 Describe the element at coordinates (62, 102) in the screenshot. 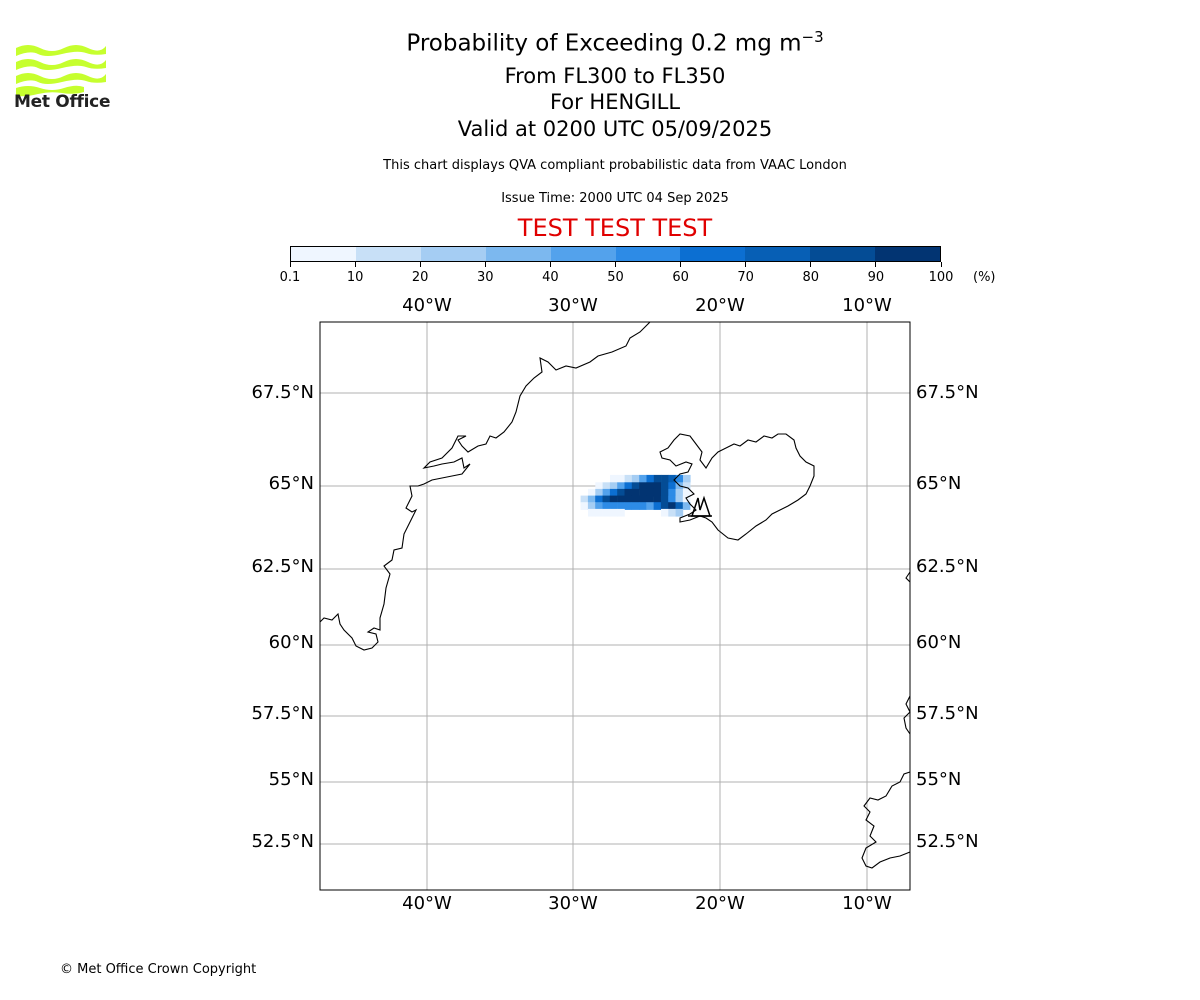

I see `logo-text: Met Office` at that location.